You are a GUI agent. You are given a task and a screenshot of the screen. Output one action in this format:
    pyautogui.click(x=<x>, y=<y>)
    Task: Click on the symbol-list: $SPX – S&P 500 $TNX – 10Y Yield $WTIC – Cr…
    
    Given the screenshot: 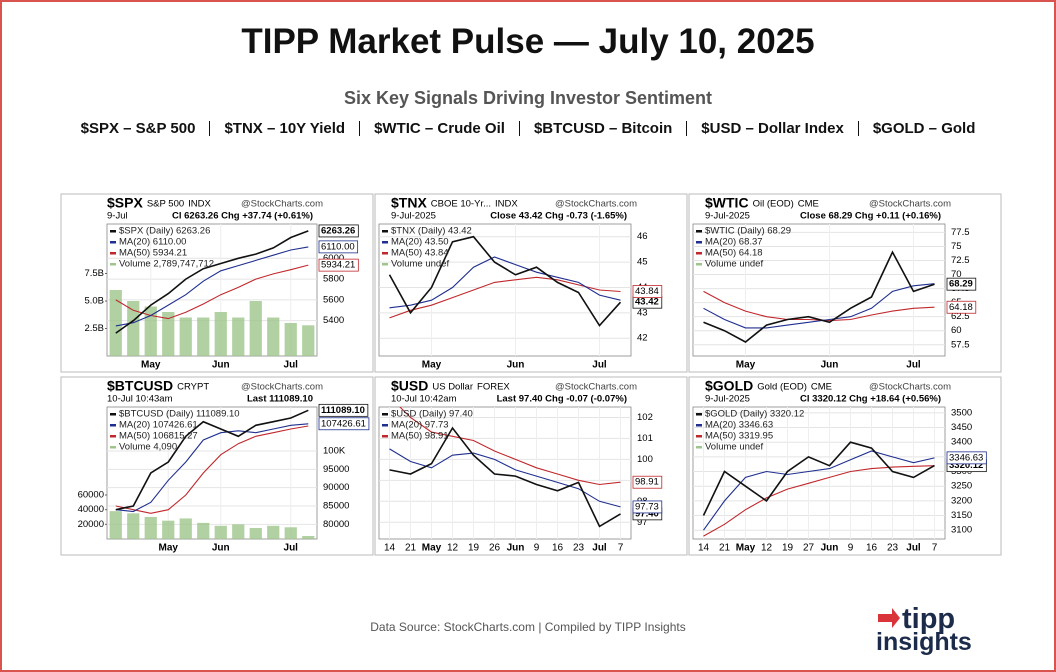 What is the action you would take?
    pyautogui.click(x=528, y=128)
    